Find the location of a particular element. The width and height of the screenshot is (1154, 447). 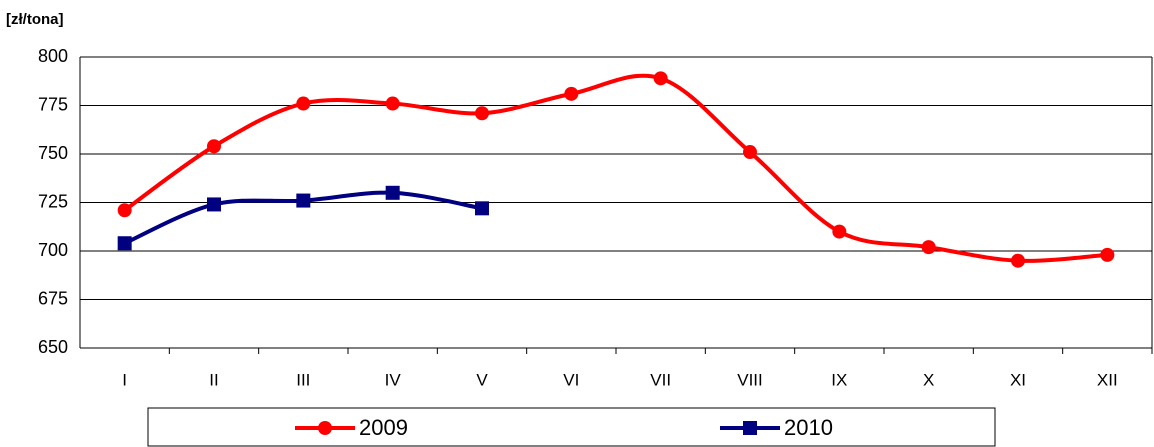

x-tick-label: VIII is located at coordinates (750, 379).